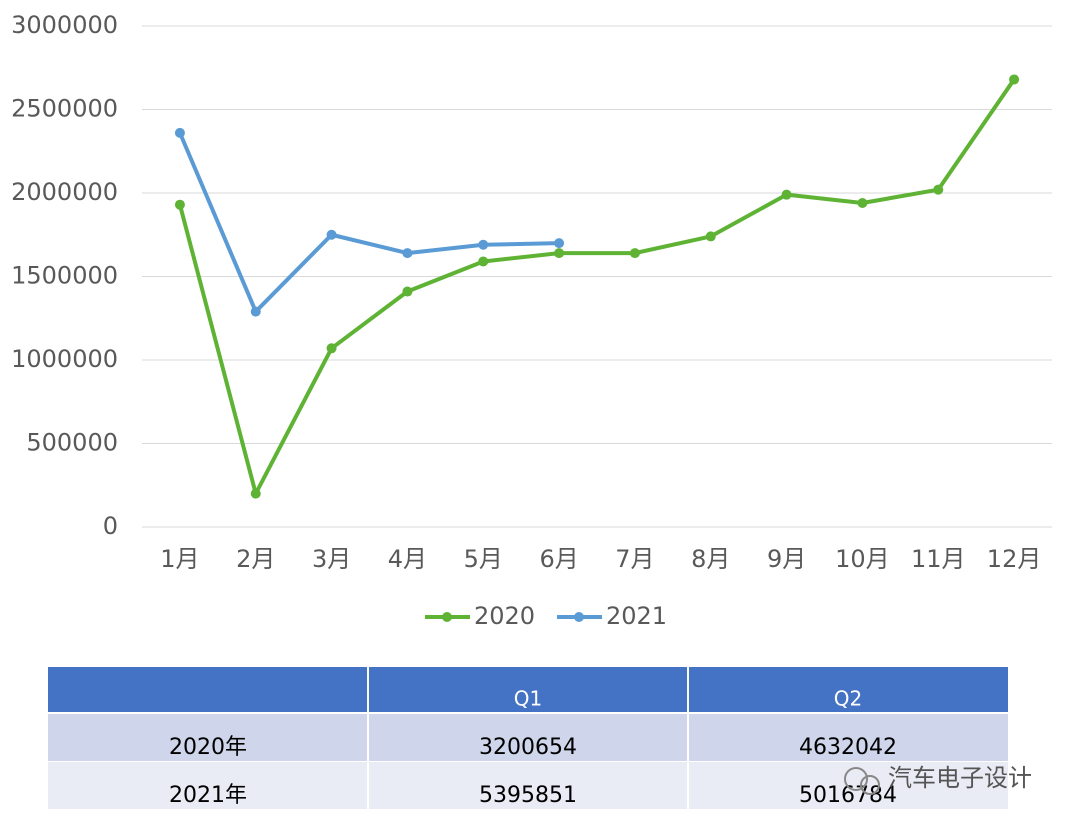 The image size is (1080, 828). I want to click on column-header: Q2, so click(848, 699).